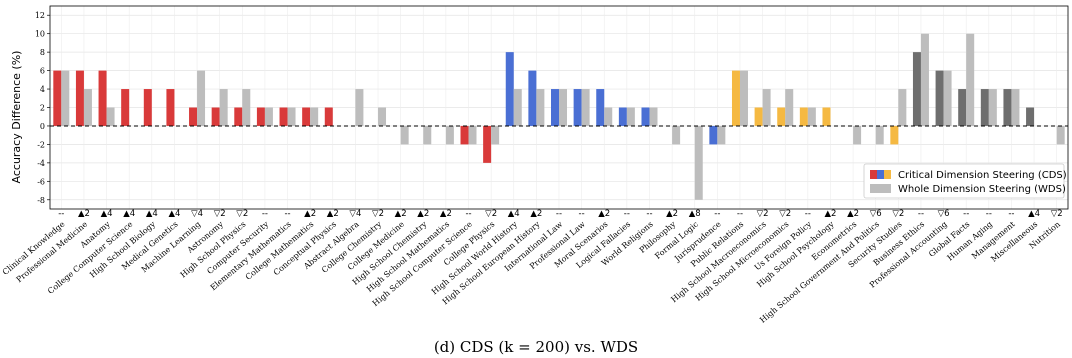  Describe the element at coordinates (873, 174) in the screenshot. I see `legend-swatch-red` at that location.